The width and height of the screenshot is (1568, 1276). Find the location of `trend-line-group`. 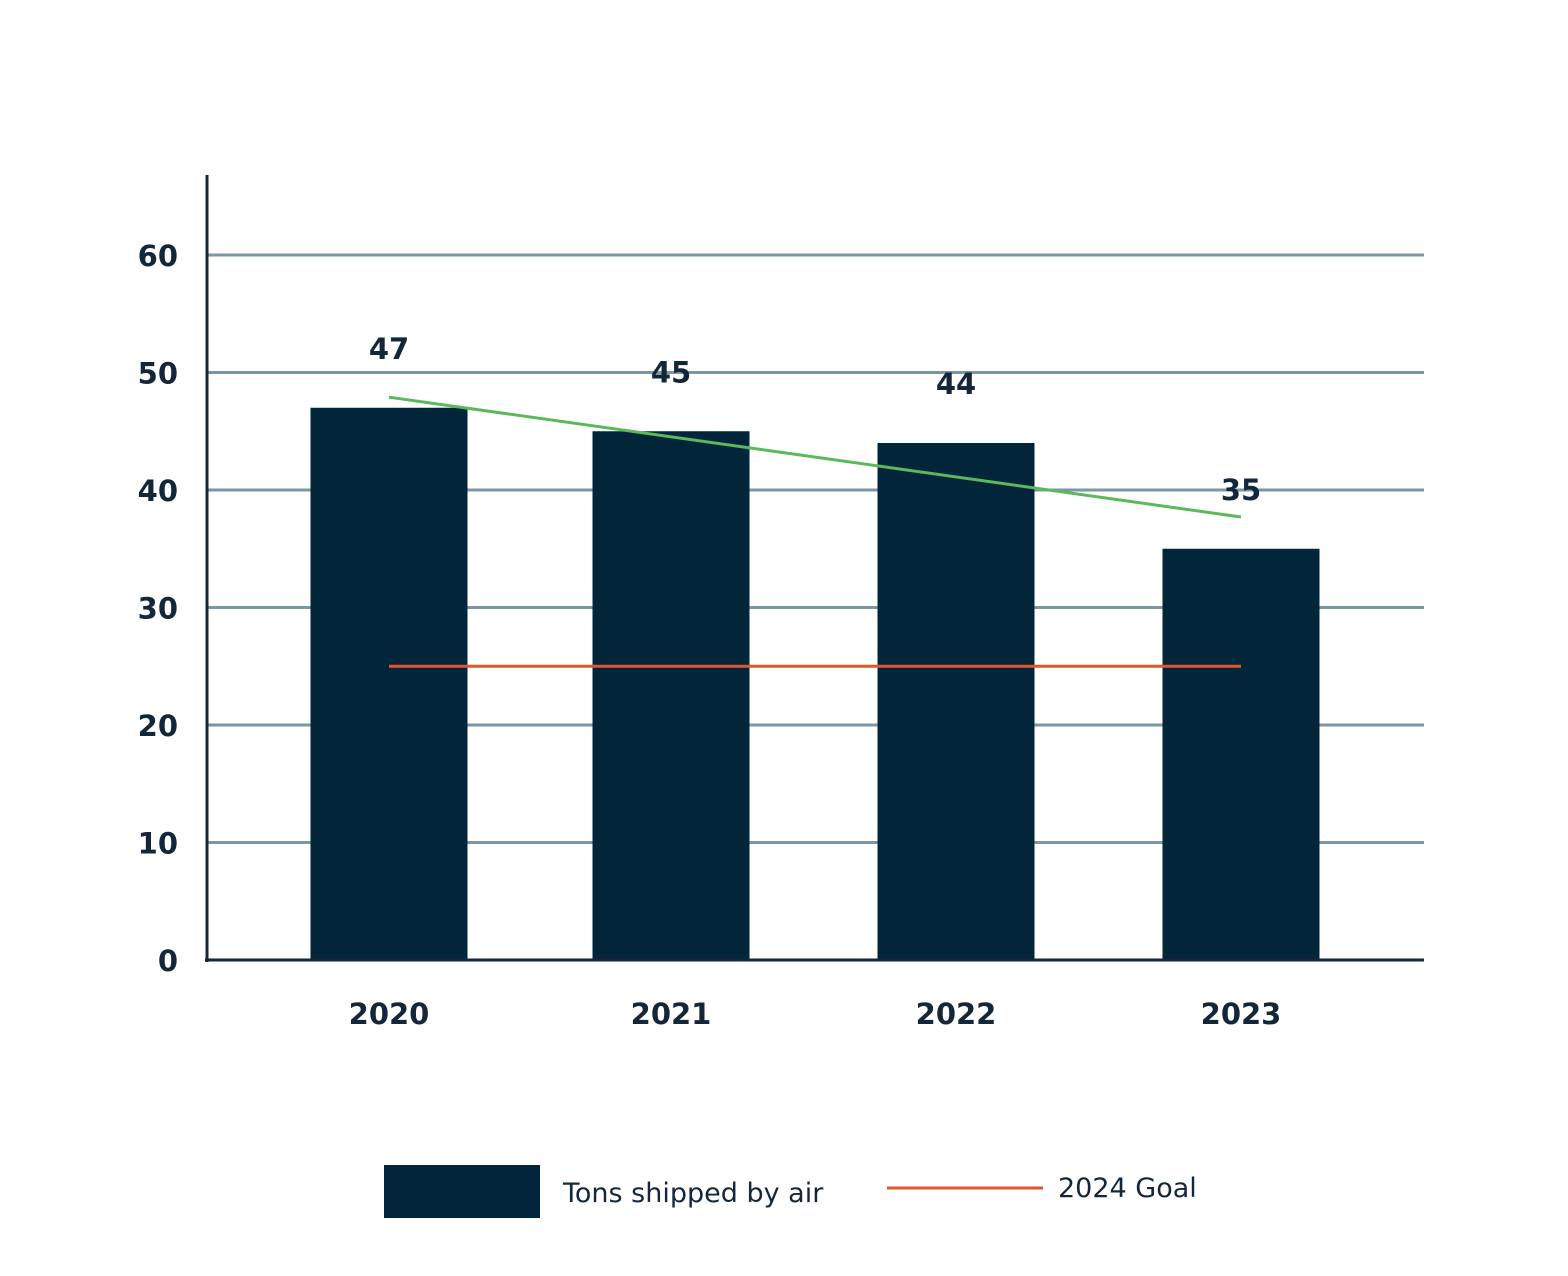

trend-line-group is located at coordinates (815, 457).